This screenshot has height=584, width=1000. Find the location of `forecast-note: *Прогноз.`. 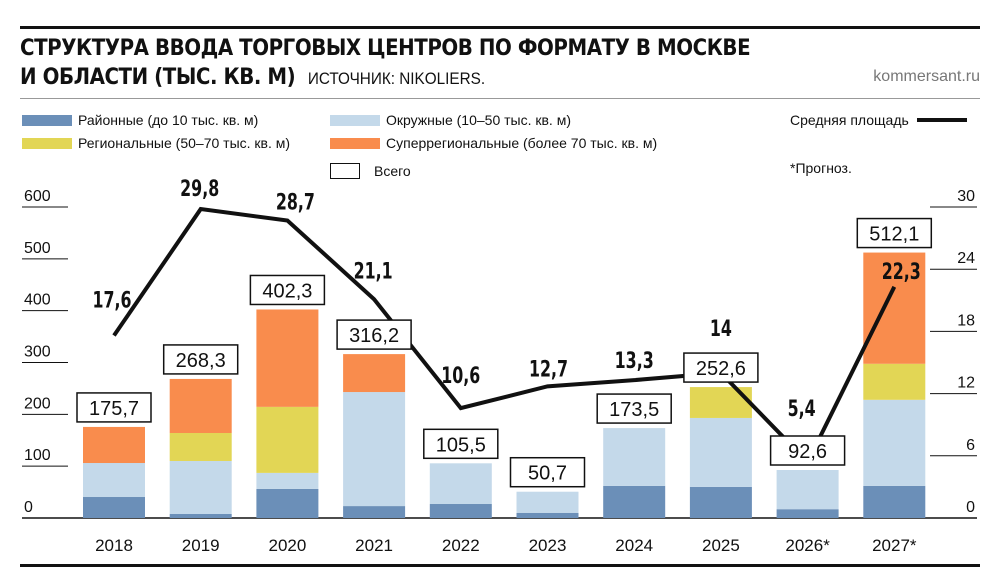

forecast-note: *Прогноз. is located at coordinates (821, 168).